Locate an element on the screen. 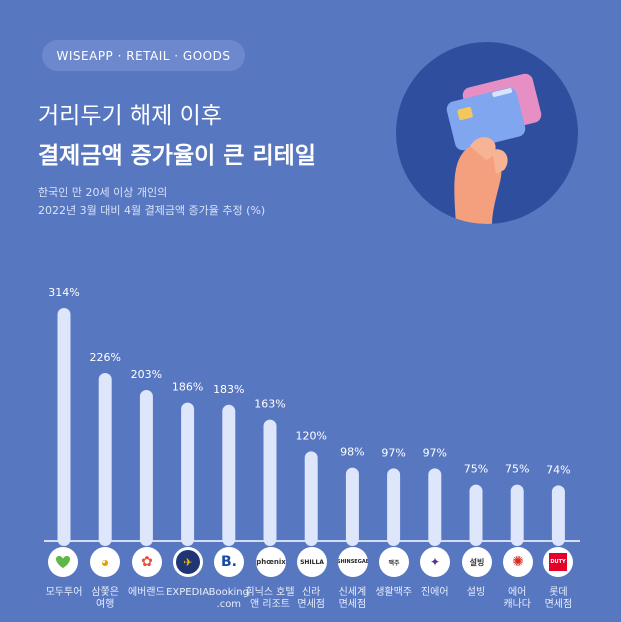  category-label: 에어 캐나다 is located at coordinates (517, 599).